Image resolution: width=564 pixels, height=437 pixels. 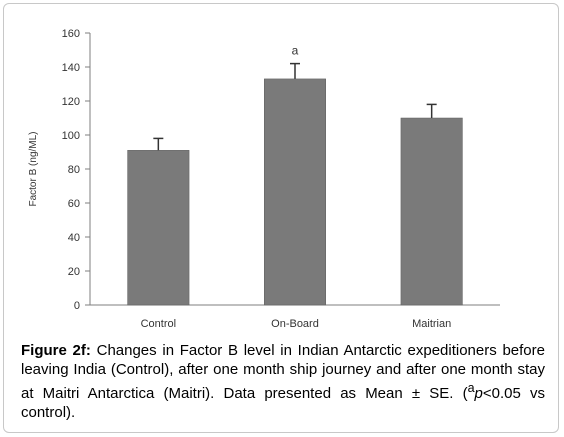 I want to click on x-tick-label: On-Board, so click(x=295, y=324).